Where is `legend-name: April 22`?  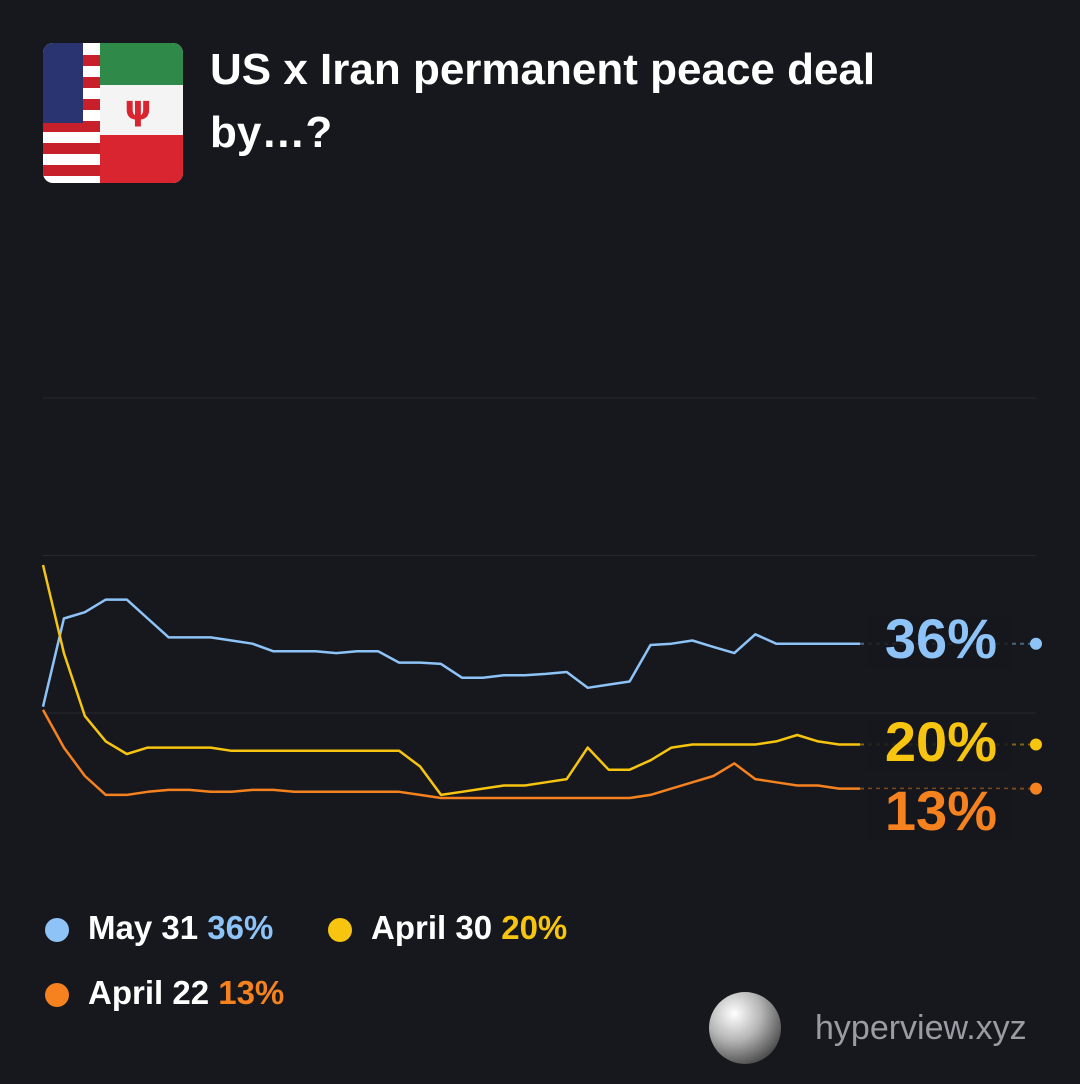
legend-name: April 22 is located at coordinates (148, 992).